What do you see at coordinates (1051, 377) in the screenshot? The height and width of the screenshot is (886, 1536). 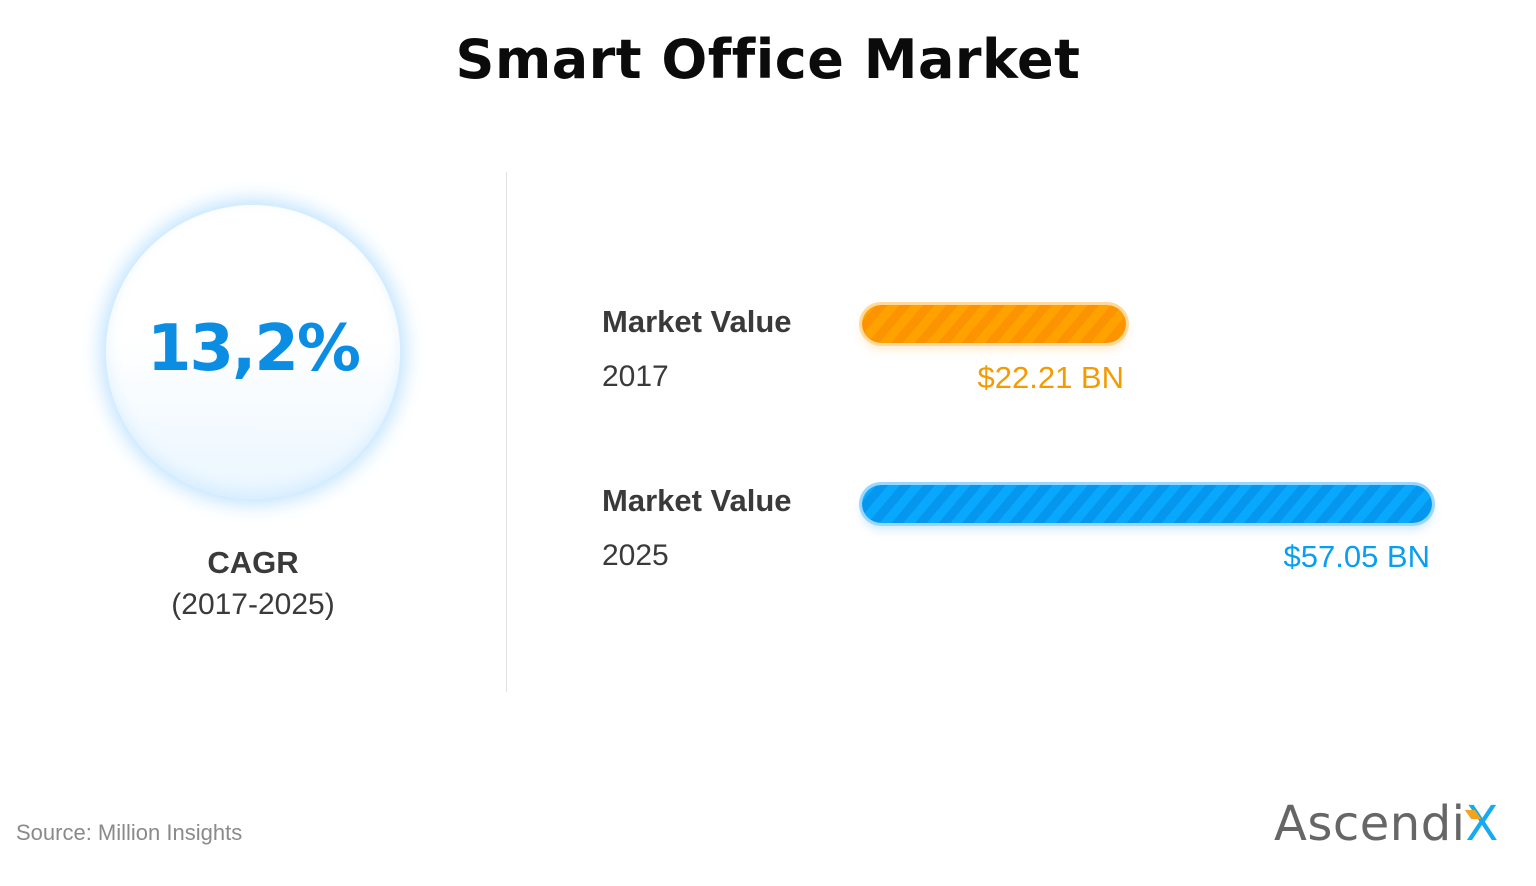 I see `value-2017: $22.21 BN` at bounding box center [1051, 377].